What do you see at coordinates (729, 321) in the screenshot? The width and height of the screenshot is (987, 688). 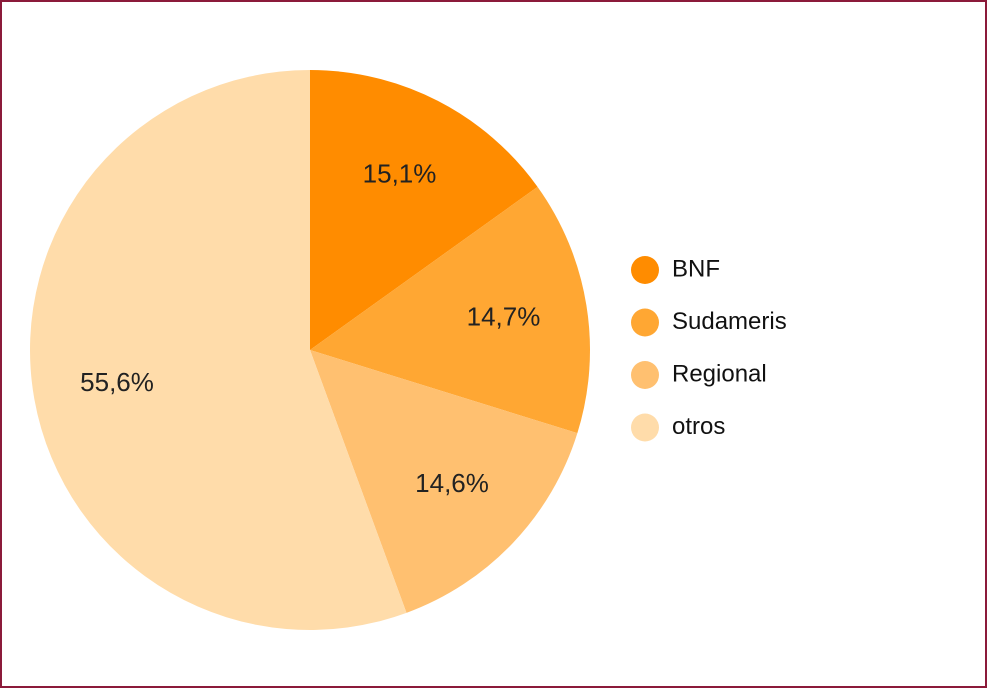 I see `legend-label: Sudameris` at bounding box center [729, 321].